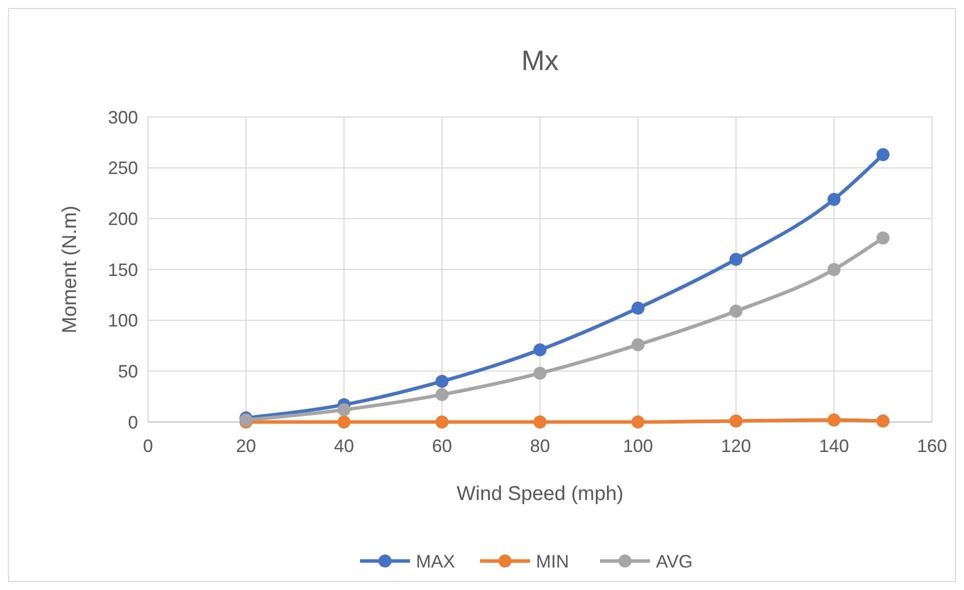  What do you see at coordinates (70, 270) in the screenshot?
I see `y-axis-title: Moment (N.m)` at bounding box center [70, 270].